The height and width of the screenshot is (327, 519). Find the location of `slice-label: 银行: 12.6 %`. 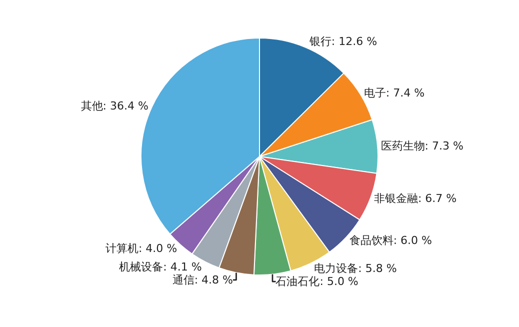

slice-label: 银行: 12.6 % is located at coordinates (343, 41).